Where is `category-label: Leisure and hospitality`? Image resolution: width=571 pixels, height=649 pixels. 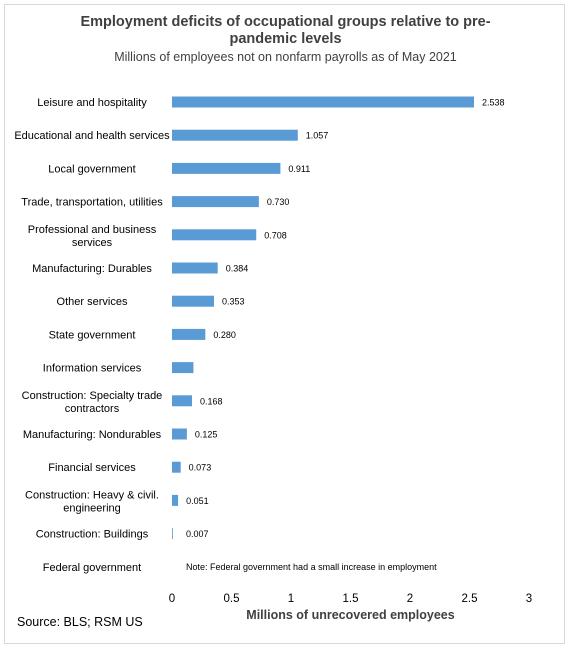
category-label: Leisure and hospitality is located at coordinates (92, 103).